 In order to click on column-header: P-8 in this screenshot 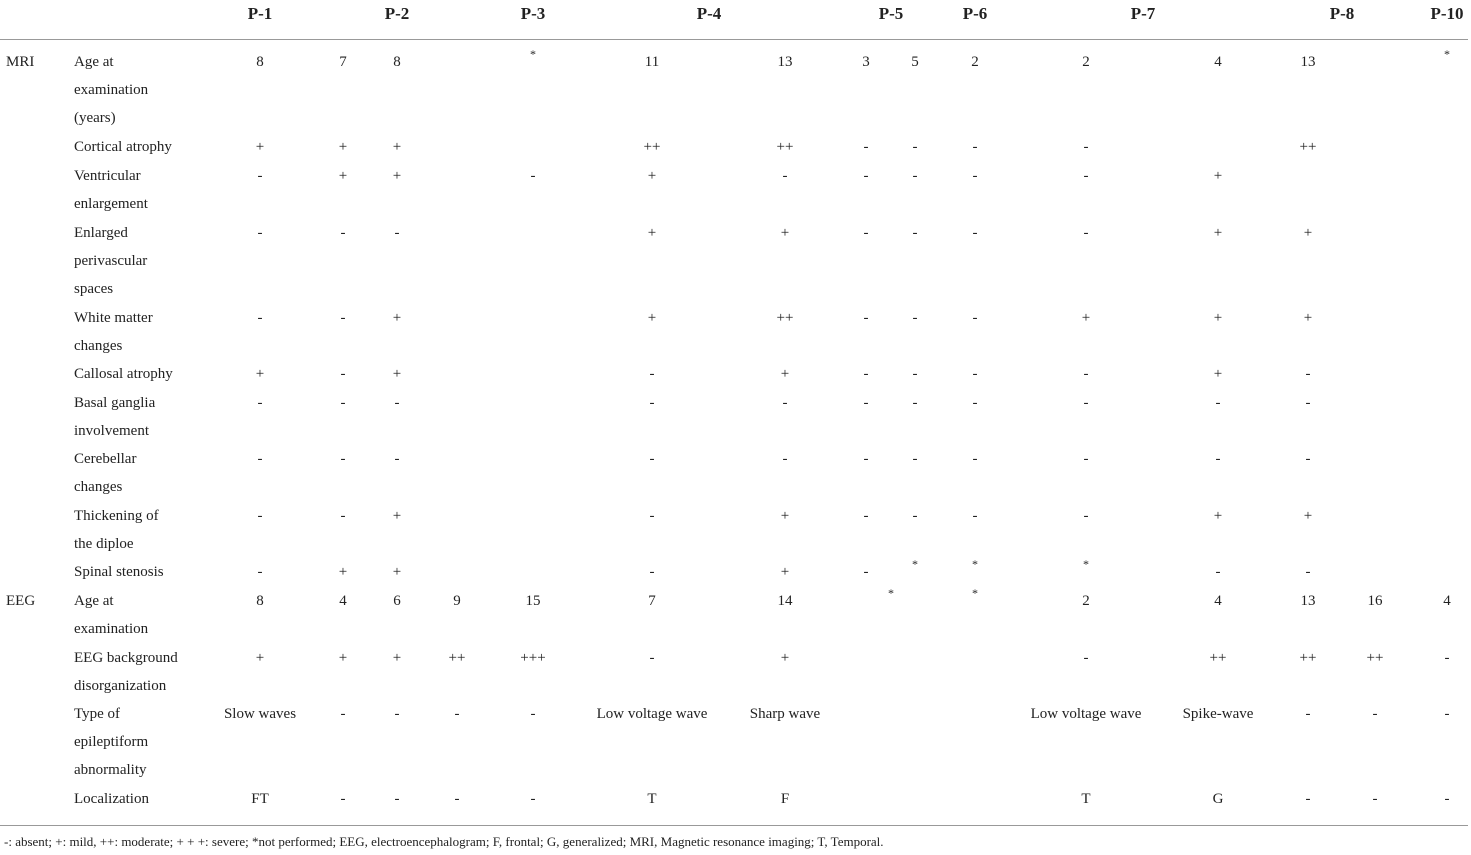, I will do `click(1342, 13)`.